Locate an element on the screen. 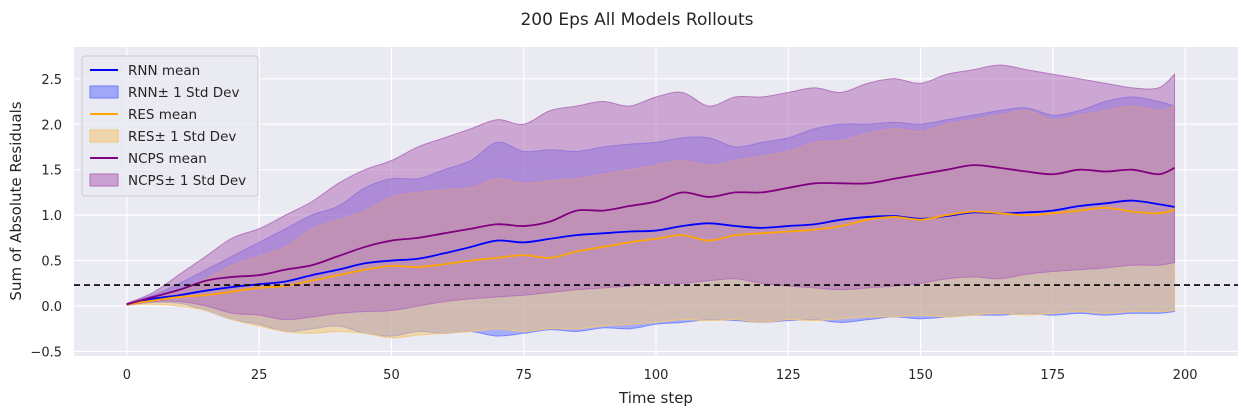 This screenshot has height=415, width=1246. x-tick-label: 175 is located at coordinates (1052, 375).